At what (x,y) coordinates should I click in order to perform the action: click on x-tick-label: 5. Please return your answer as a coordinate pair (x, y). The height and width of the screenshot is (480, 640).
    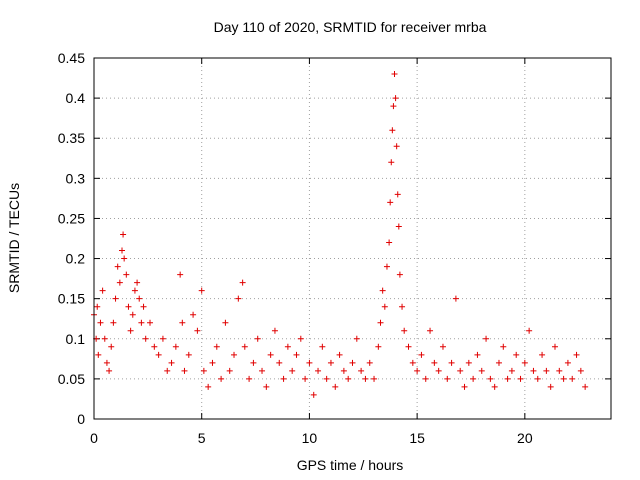
    Looking at the image, I should click on (202, 438).